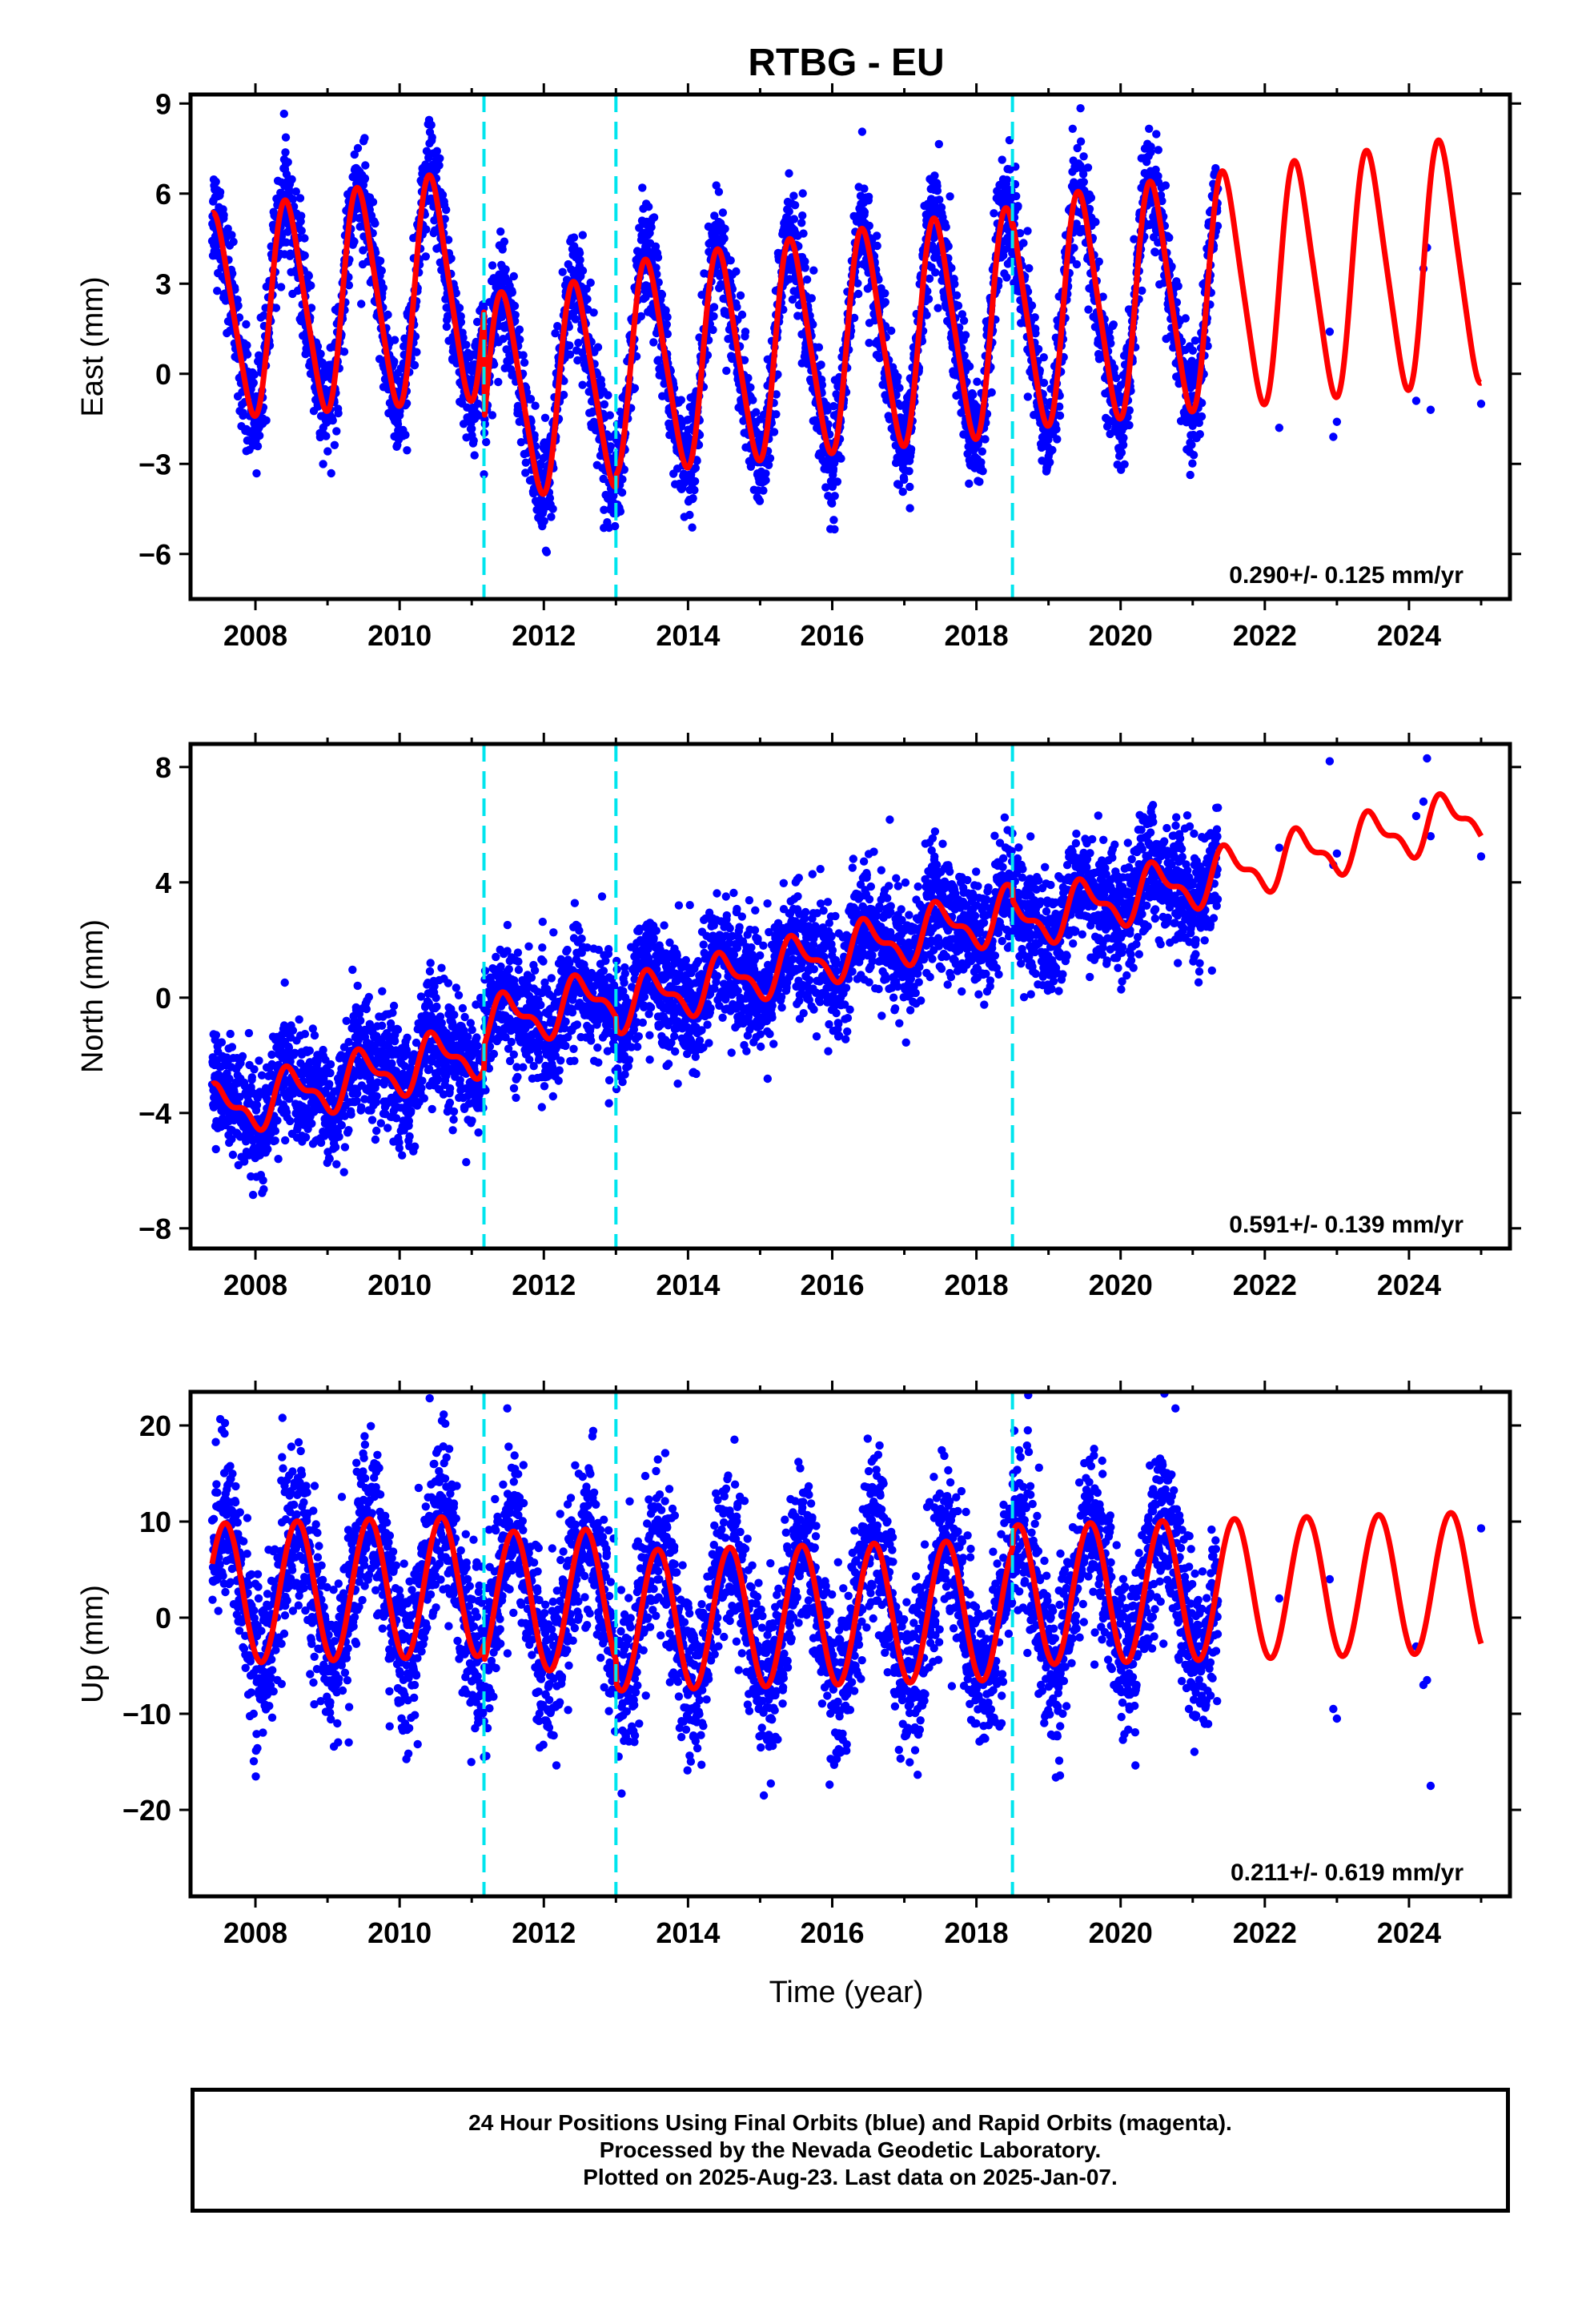 This screenshot has height=2324, width=1582. I want to click on y-tick-label: 6, so click(163, 194).